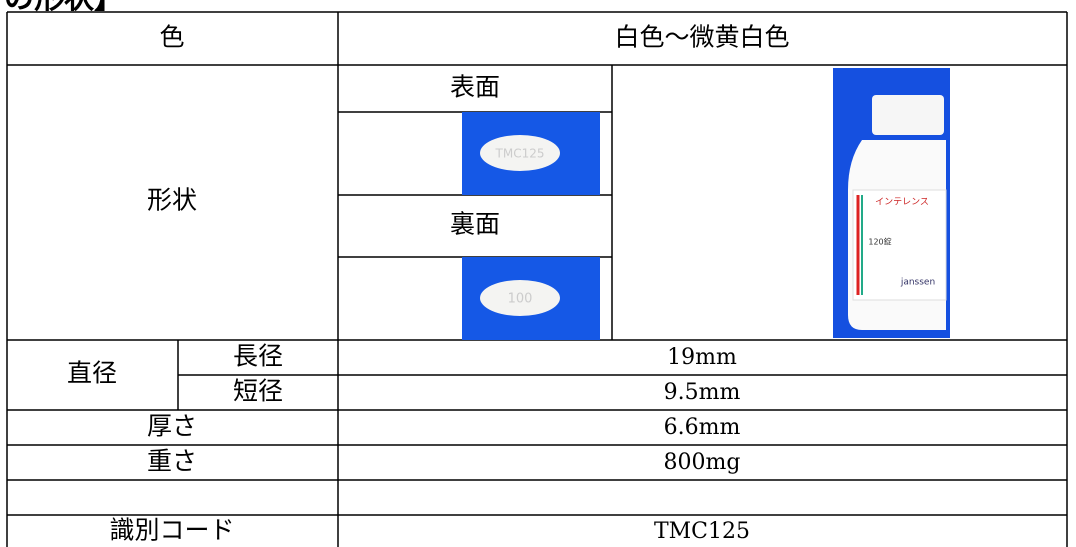 This screenshot has height=547, width=1076. I want to click on cell: 色, so click(171, 37).